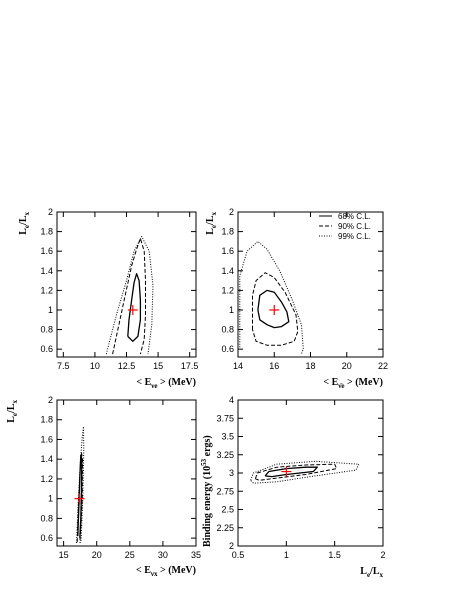 The image size is (457, 591). I want to click on x-axis-label: < Eνe > (MeV), so click(166, 383).